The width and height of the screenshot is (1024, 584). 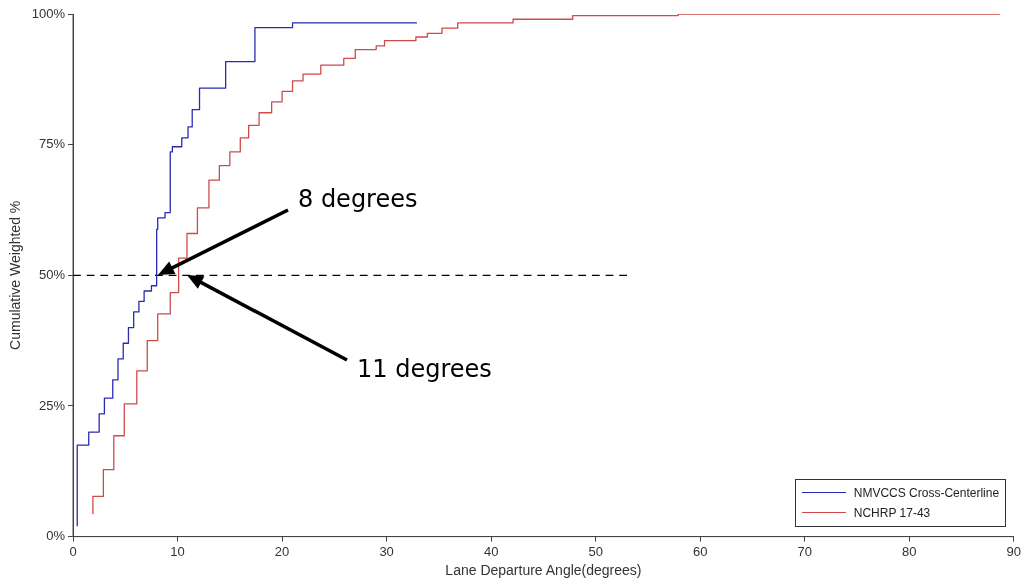 What do you see at coordinates (804, 551) in the screenshot?
I see `x-tick-label: 70` at bounding box center [804, 551].